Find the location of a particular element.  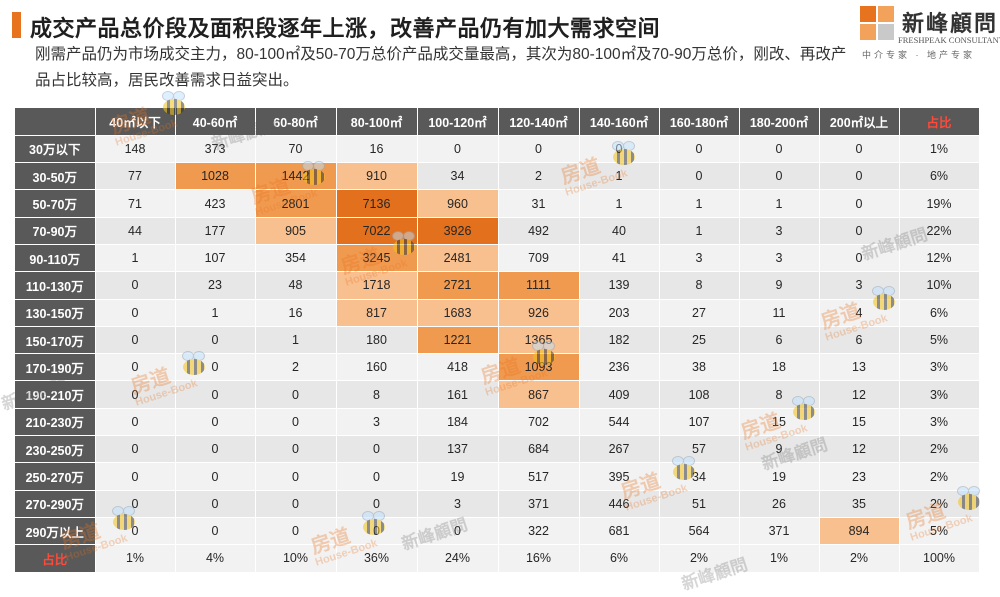

table-row: 70-90万 44 177 905 7022 3926 492 40 1 3 0 22% is located at coordinates (497, 231).